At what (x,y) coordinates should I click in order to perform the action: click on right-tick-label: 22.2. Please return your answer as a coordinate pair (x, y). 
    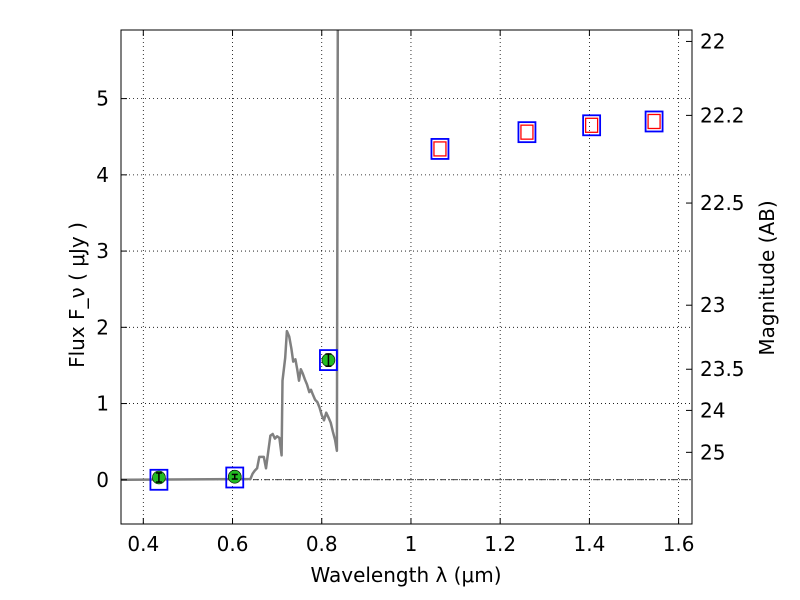
    Looking at the image, I should click on (722, 115).